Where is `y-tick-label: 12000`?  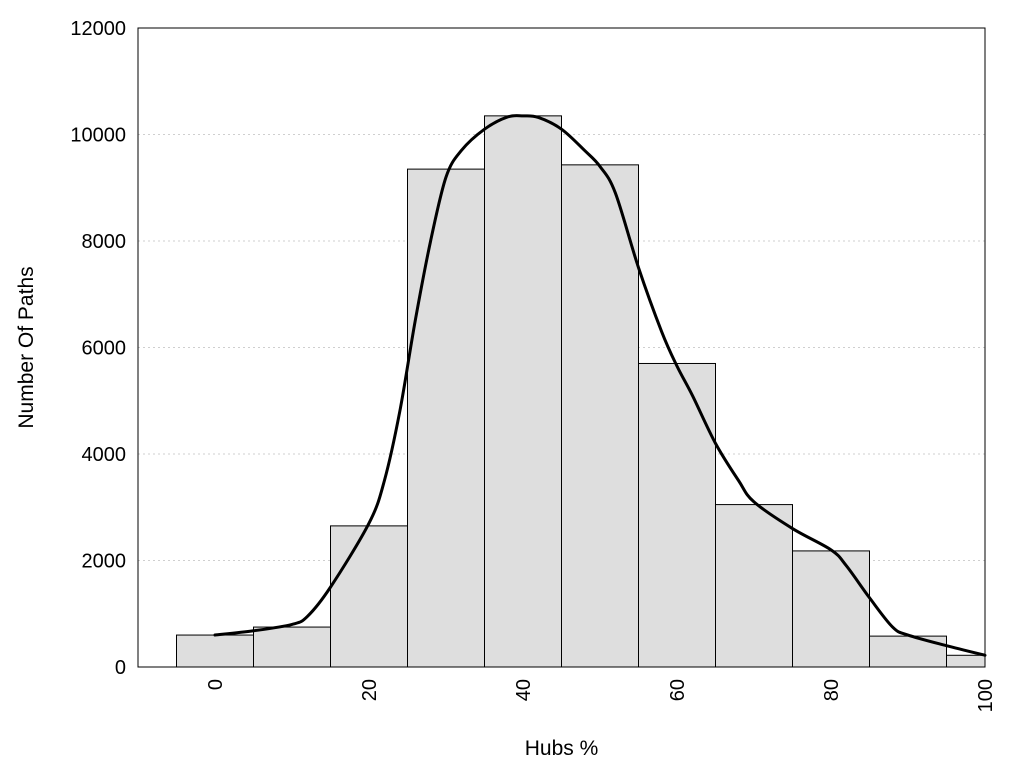 y-tick-label: 12000 is located at coordinates (98, 29).